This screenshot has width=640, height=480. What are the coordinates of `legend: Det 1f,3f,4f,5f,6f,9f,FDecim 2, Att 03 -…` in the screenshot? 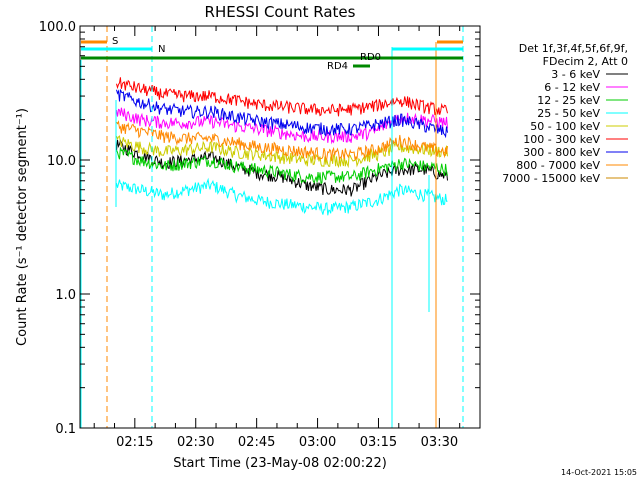 It's located at (565, 113).